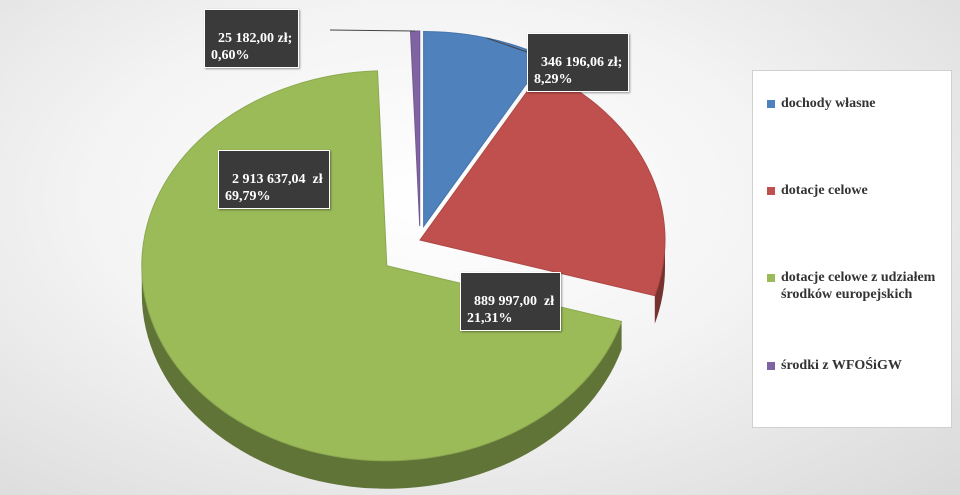 Image resolution: width=960 pixels, height=495 pixels. Describe the element at coordinates (428, 41) in the screenshot. I see `leader-lines` at that location.